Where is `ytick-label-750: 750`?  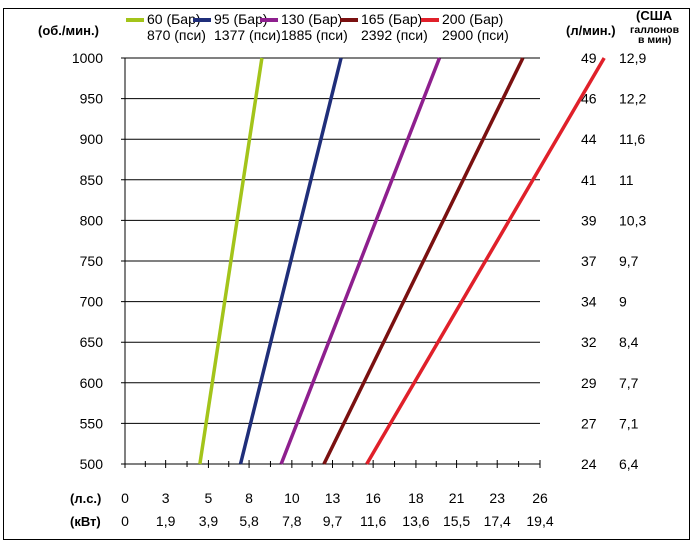 ytick-label-750: 750 is located at coordinates (92, 261).